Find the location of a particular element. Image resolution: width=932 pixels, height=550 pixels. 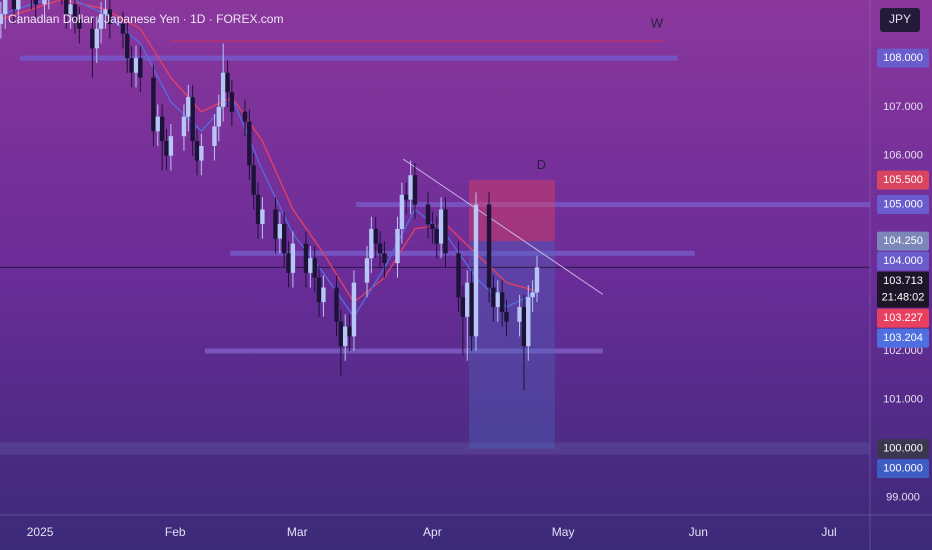

x-tick-label: Feb is located at coordinates (175, 532).